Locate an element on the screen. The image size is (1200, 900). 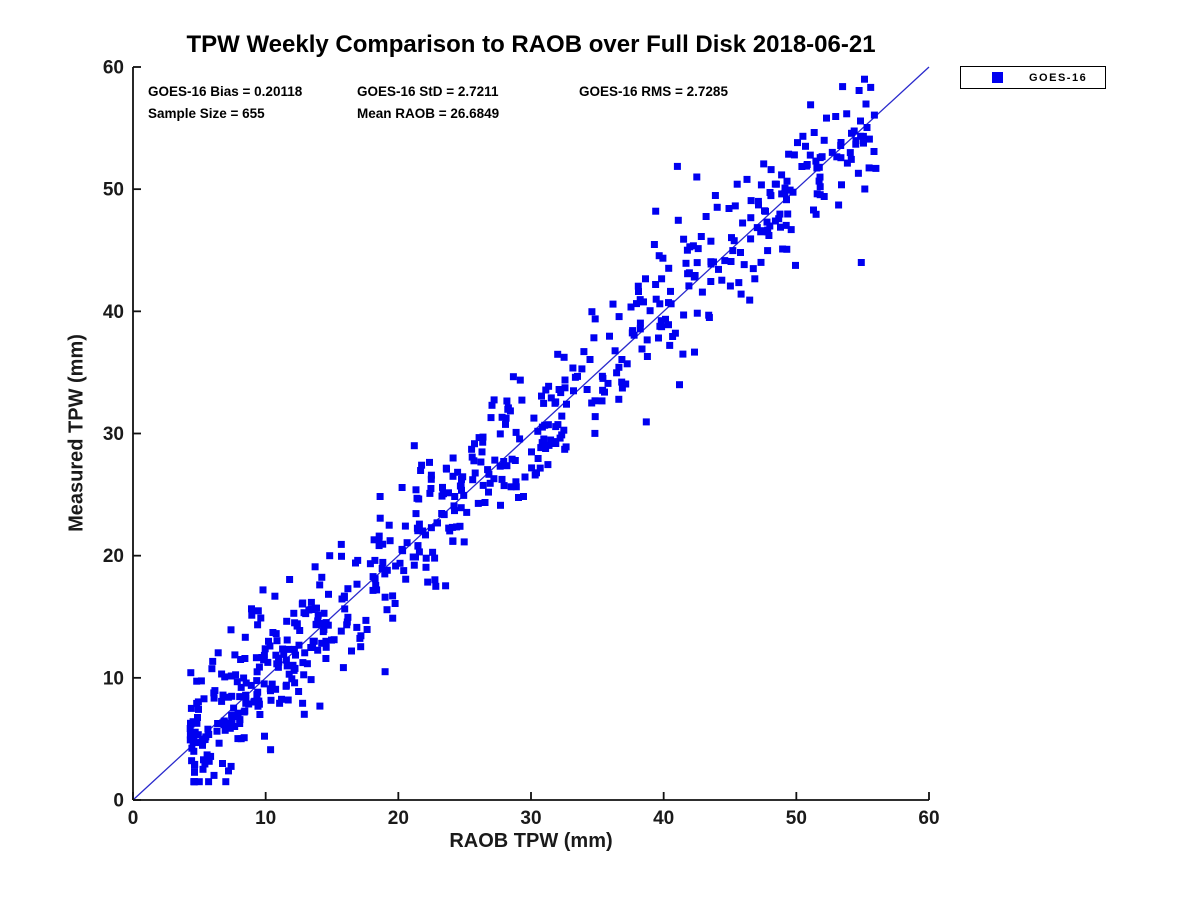
y-tick-label: 20 is located at coordinates (113, 556).